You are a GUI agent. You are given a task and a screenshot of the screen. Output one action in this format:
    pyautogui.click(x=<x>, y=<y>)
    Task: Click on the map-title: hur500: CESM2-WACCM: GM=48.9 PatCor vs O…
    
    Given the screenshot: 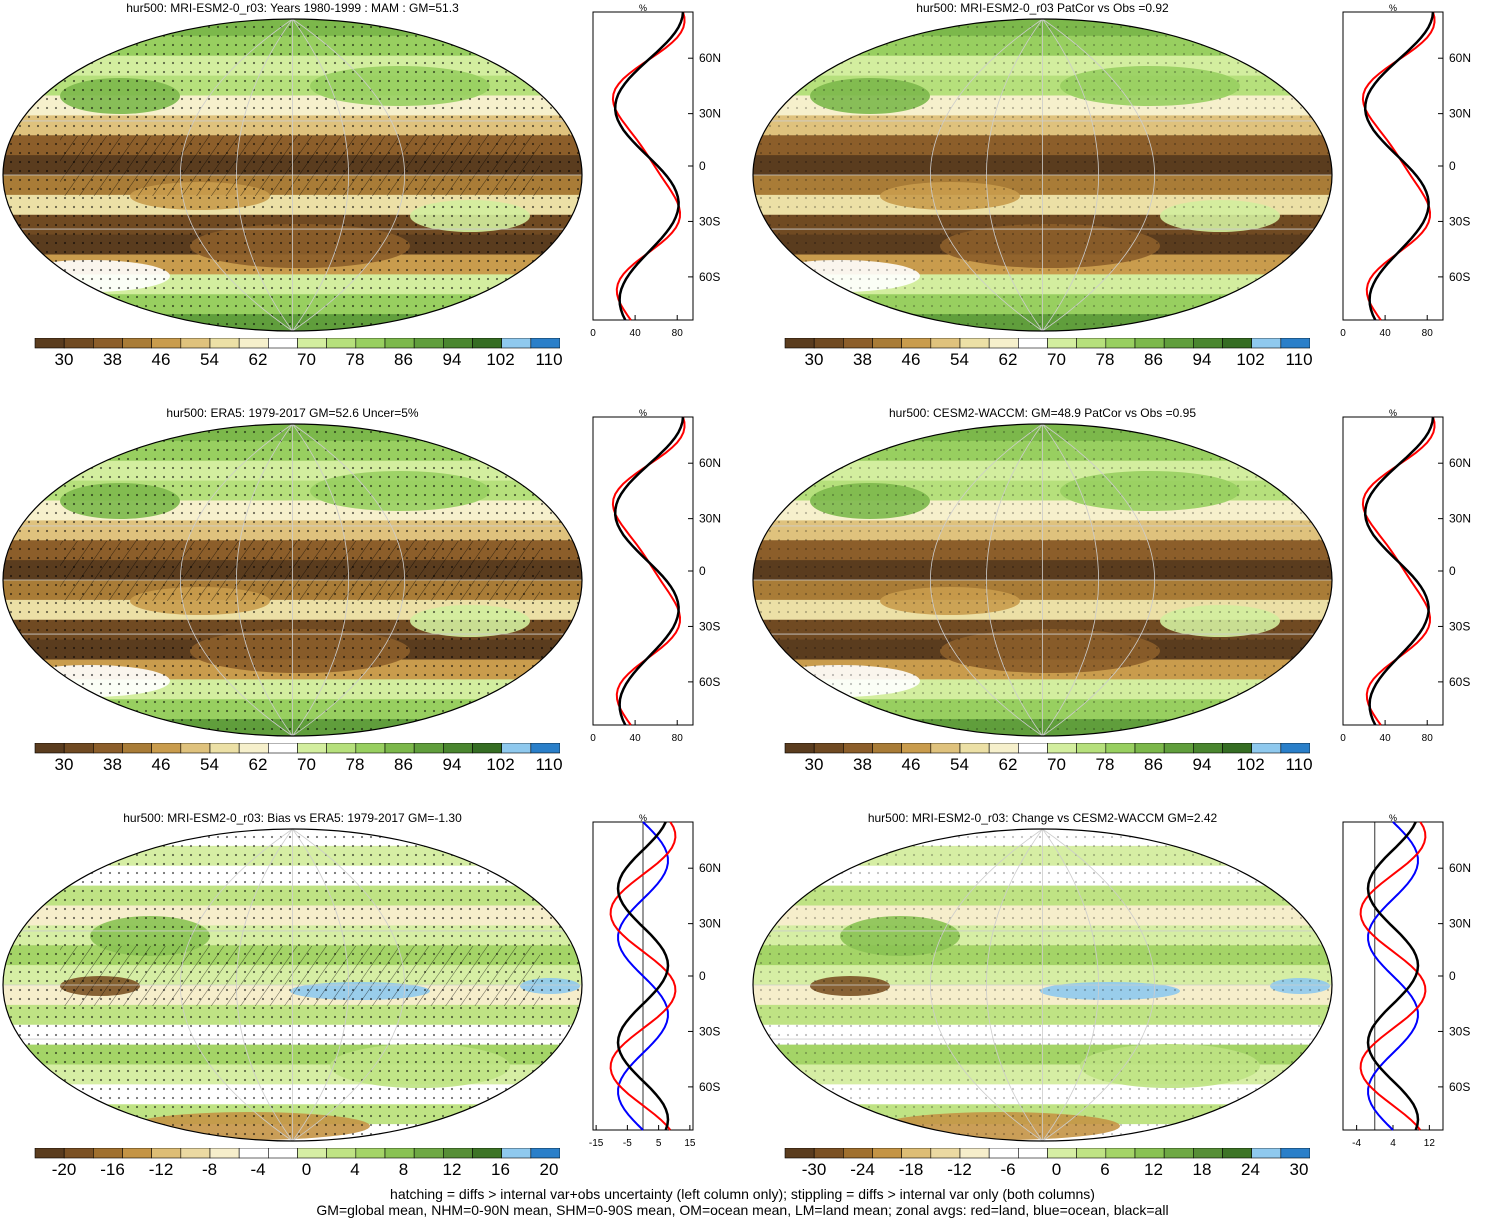 What is the action you would take?
    pyautogui.click(x=1042, y=413)
    